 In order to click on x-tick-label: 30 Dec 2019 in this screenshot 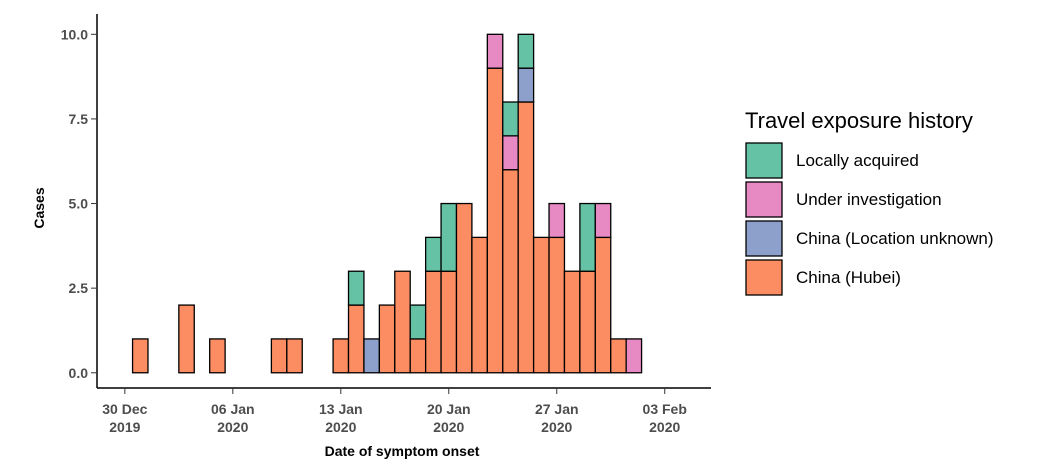, I will do `click(124, 418)`.